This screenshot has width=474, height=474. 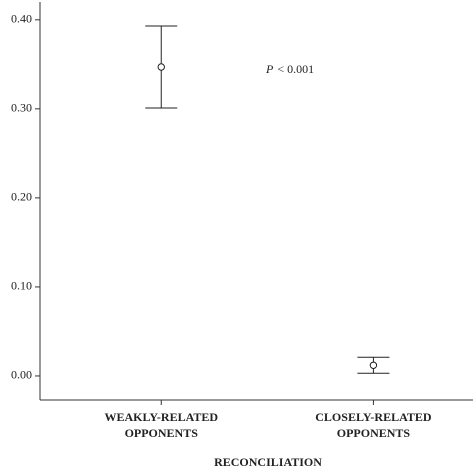 I want to click on x-tick-label: WEAKLY-RELATED, so click(x=161, y=417).